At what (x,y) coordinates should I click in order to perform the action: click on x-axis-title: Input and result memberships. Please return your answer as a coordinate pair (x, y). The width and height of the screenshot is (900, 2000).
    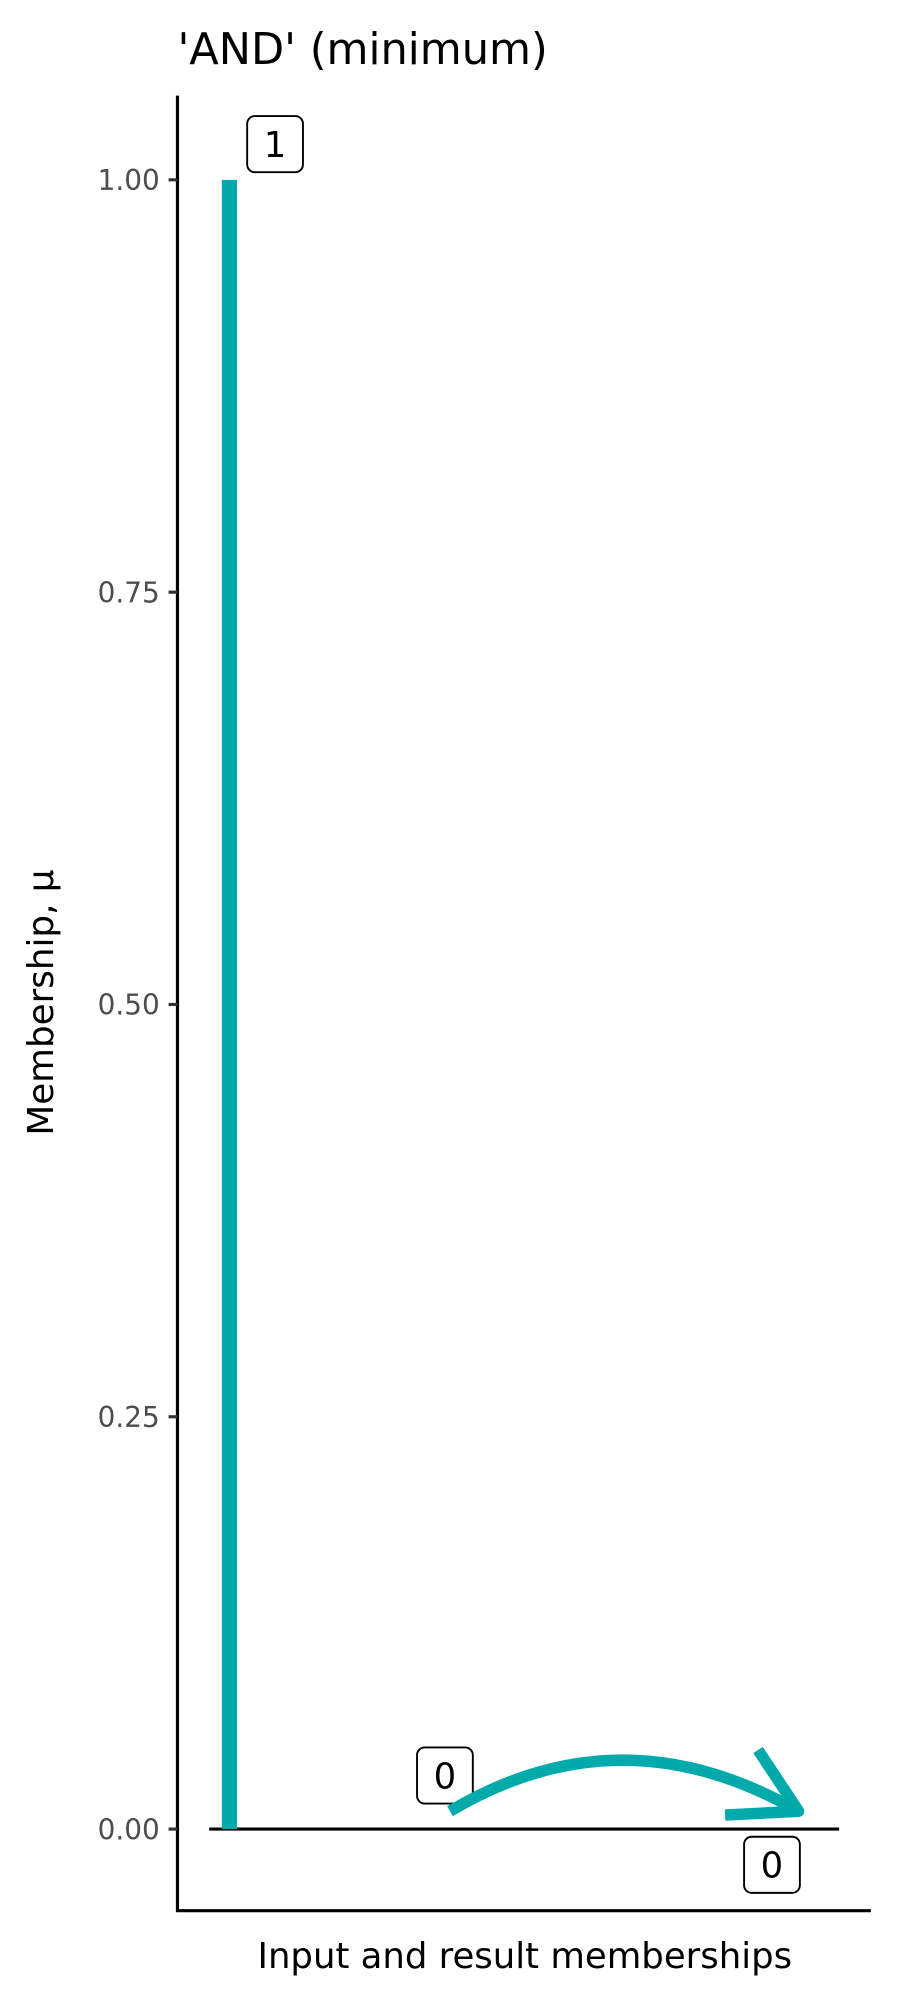
    Looking at the image, I should click on (524, 1956).